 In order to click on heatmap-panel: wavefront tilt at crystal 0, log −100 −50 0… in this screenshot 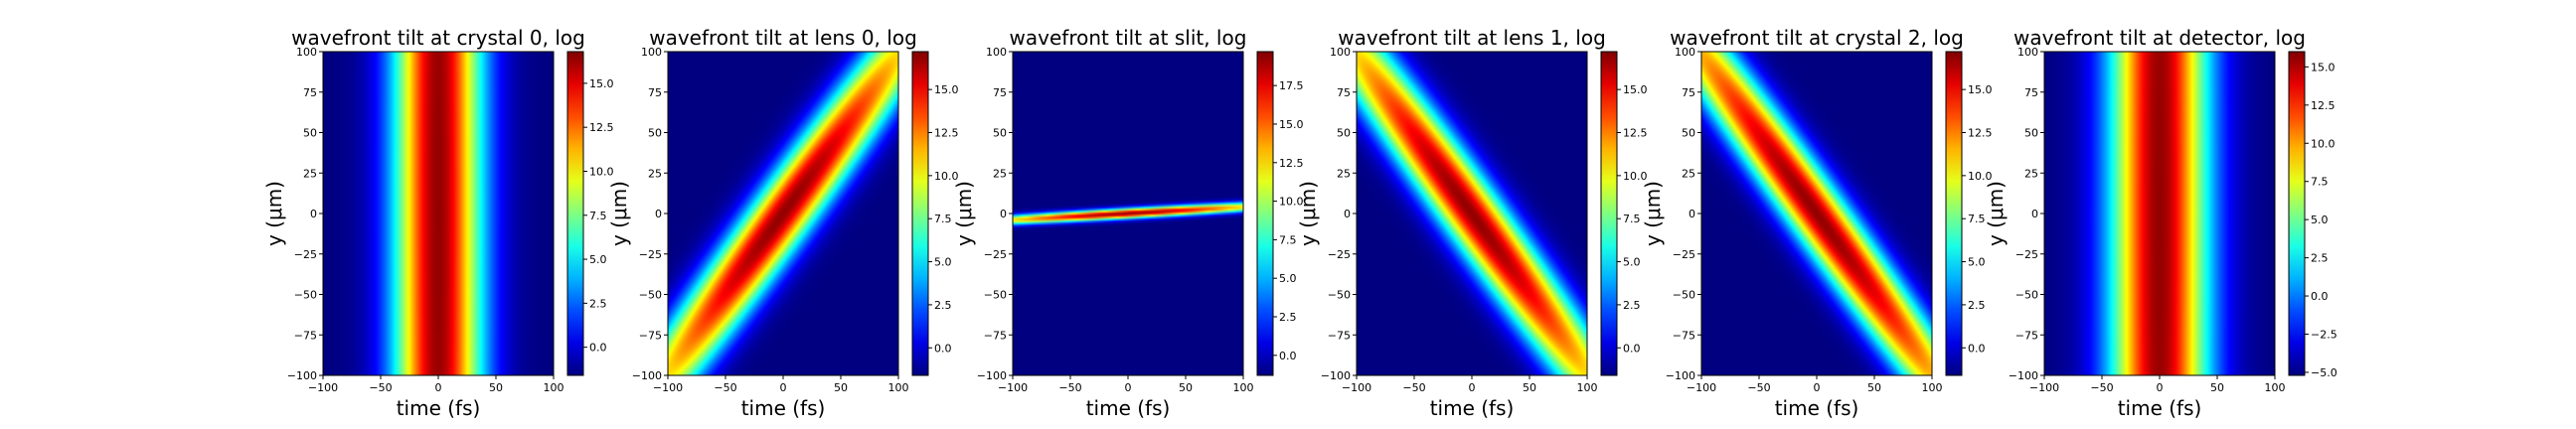, I will do `click(438, 223)`.